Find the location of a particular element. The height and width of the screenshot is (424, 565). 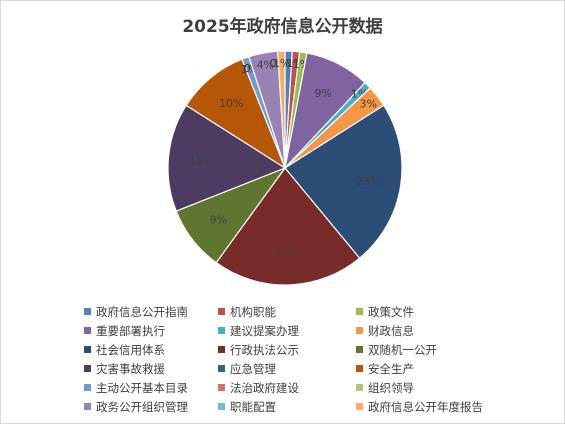

legend-label: 政府信息公开年度报告 is located at coordinates (425, 406).